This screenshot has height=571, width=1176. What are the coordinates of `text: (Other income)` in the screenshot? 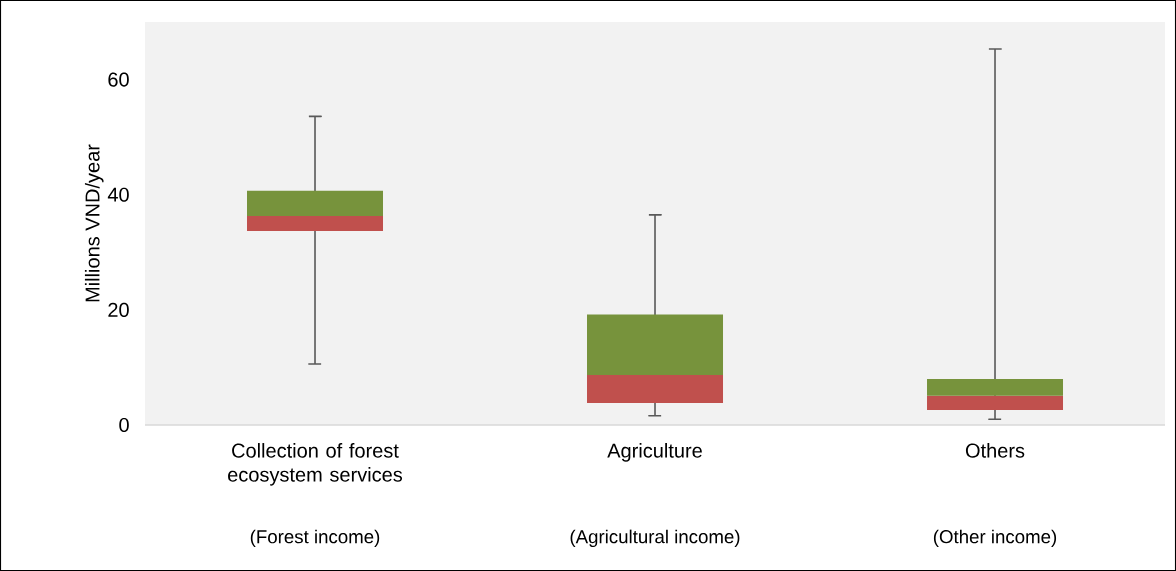 It's located at (995, 538).